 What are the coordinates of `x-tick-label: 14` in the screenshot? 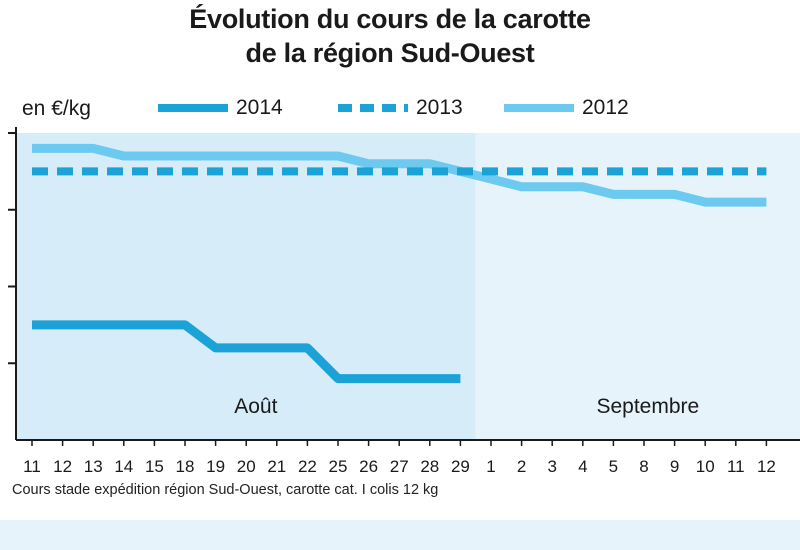 It's located at (123, 466).